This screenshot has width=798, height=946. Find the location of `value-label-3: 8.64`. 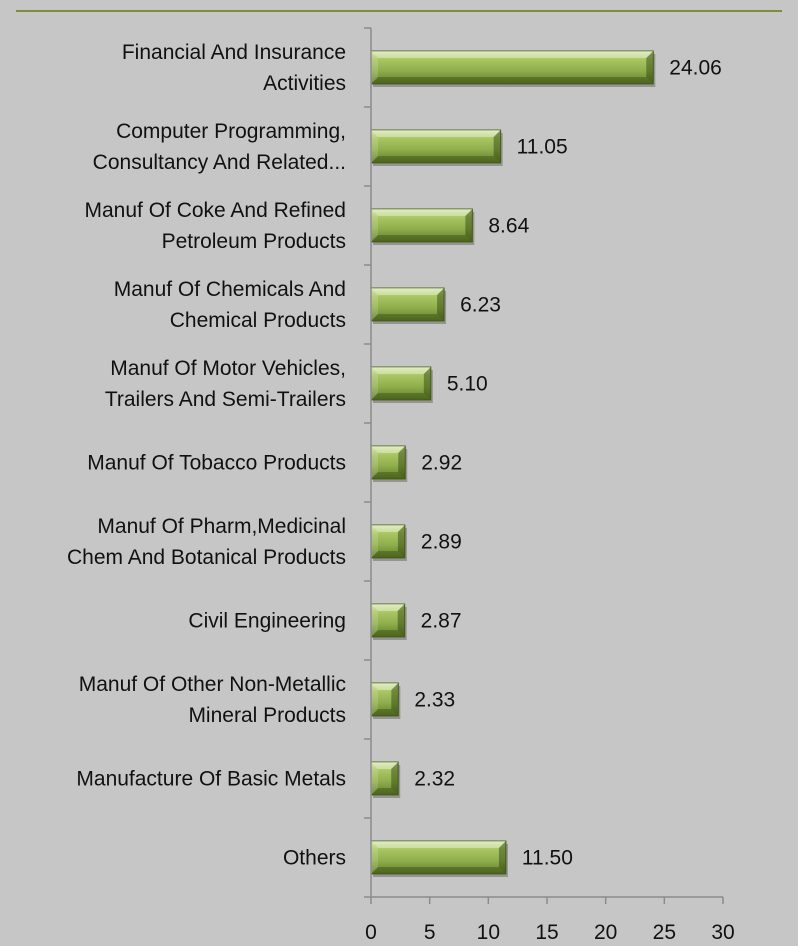

value-label-3: 8.64 is located at coordinates (508, 226).